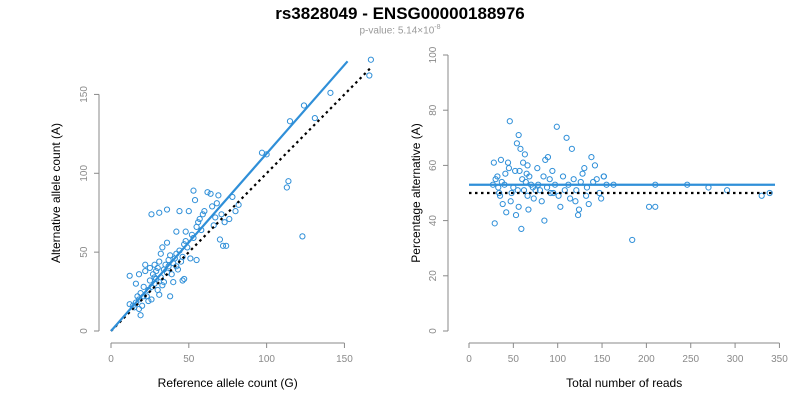  What do you see at coordinates (433, 110) in the screenshot?
I see `y-tick-label: 80` at bounding box center [433, 110].